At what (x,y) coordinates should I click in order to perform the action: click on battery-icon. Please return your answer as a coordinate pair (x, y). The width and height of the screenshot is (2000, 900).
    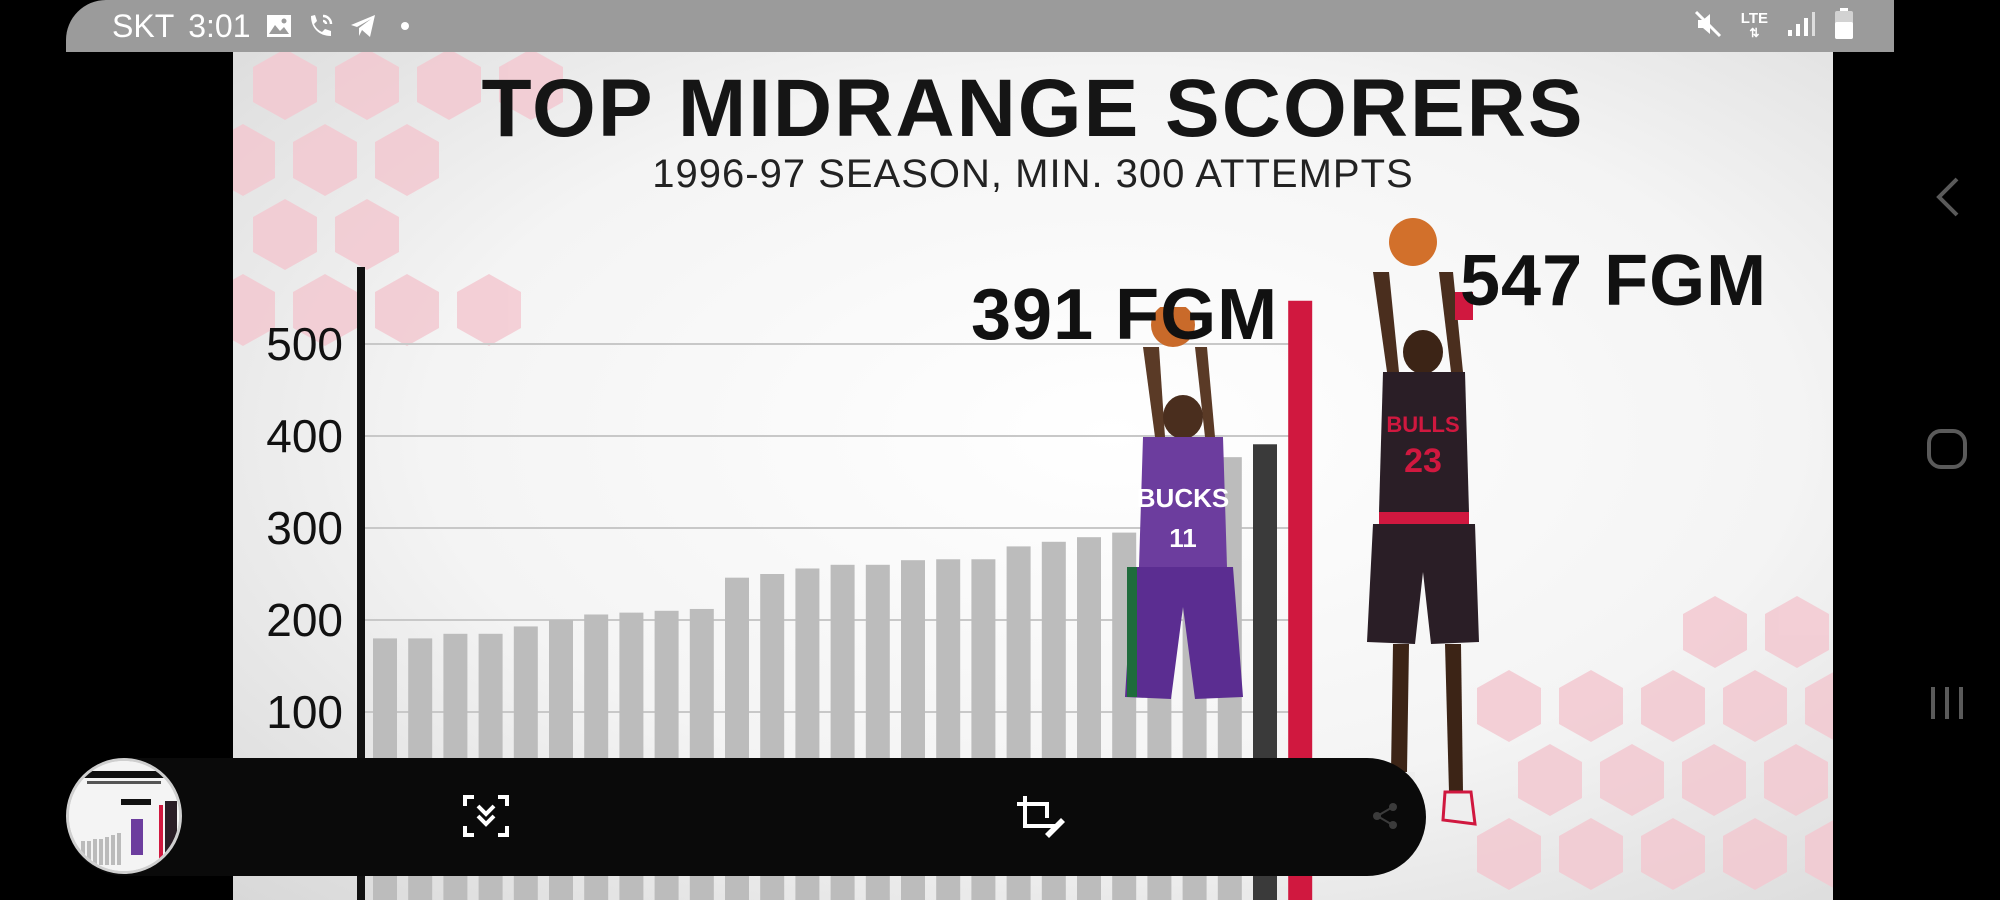
    Looking at the image, I should click on (1844, 26).